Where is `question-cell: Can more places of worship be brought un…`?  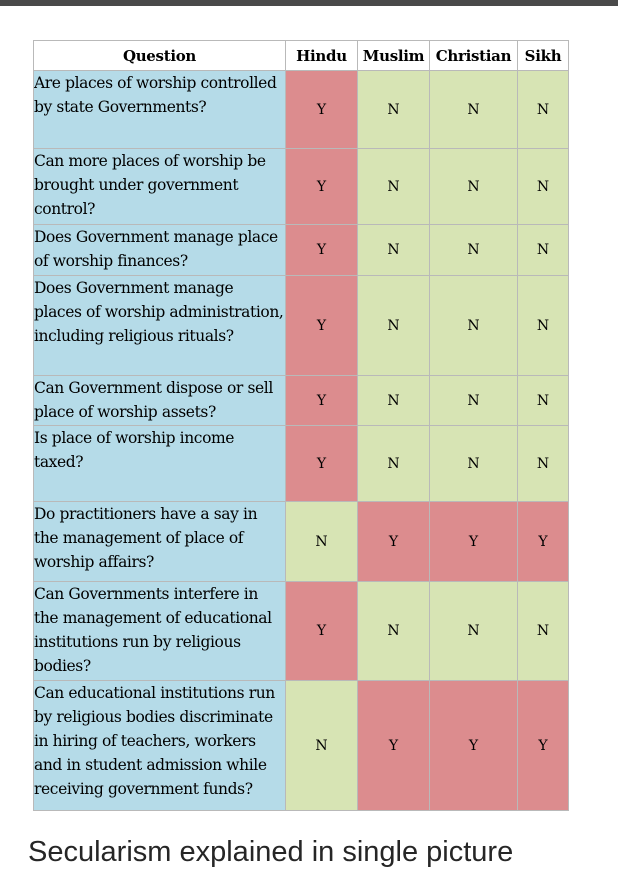 question-cell: Can more places of worship be brought un… is located at coordinates (159, 186).